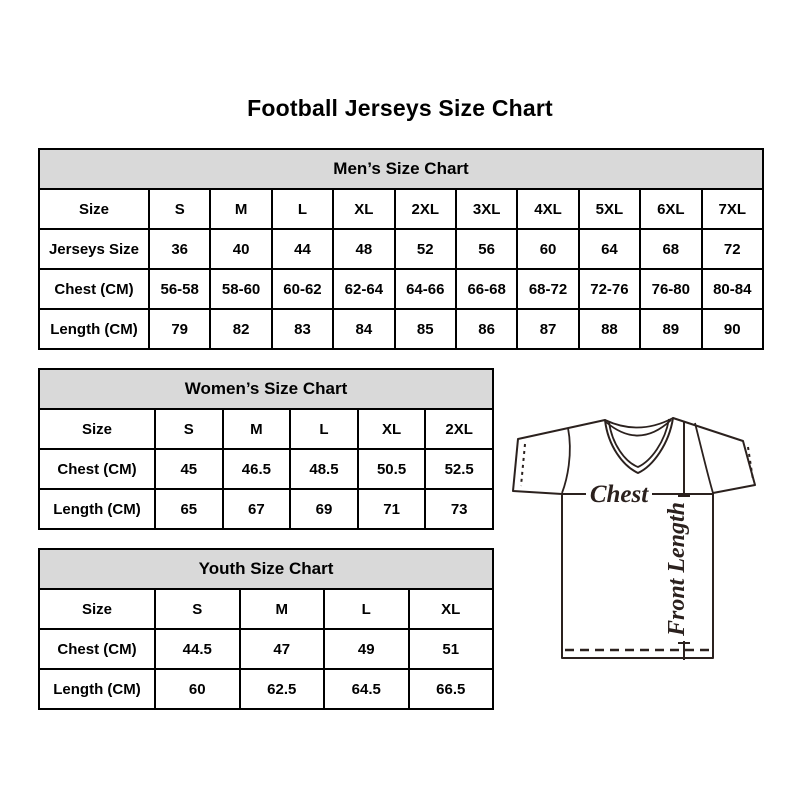  What do you see at coordinates (639, 443) in the screenshot?
I see `collar-inner-v-icon` at bounding box center [639, 443].